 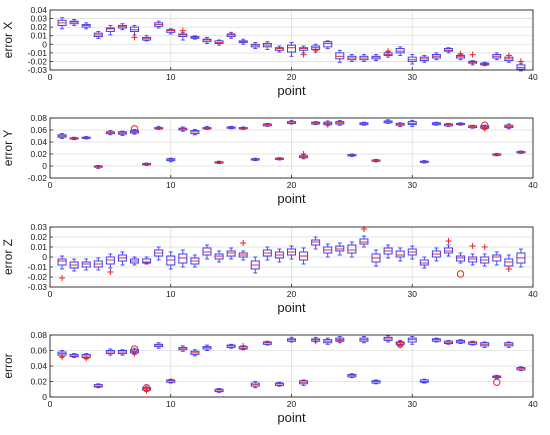 I want to click on y-tick-label: 0.02, so click(x=38, y=382).